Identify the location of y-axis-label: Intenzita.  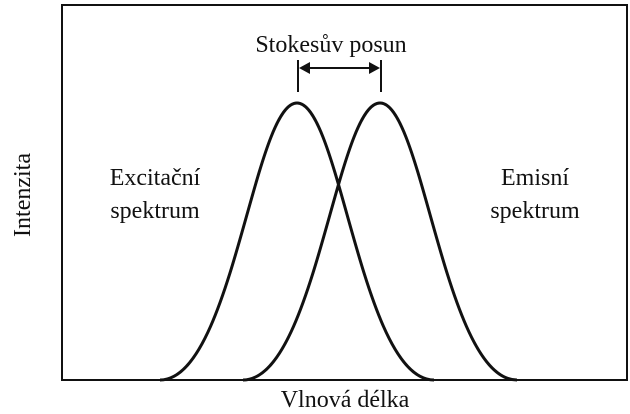
(23, 195).